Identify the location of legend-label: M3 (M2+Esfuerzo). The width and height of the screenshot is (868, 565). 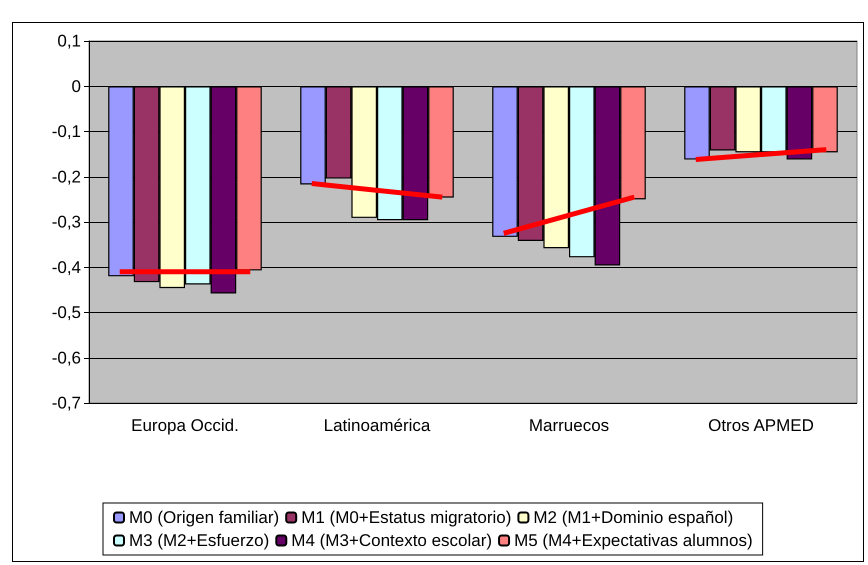
(199, 540).